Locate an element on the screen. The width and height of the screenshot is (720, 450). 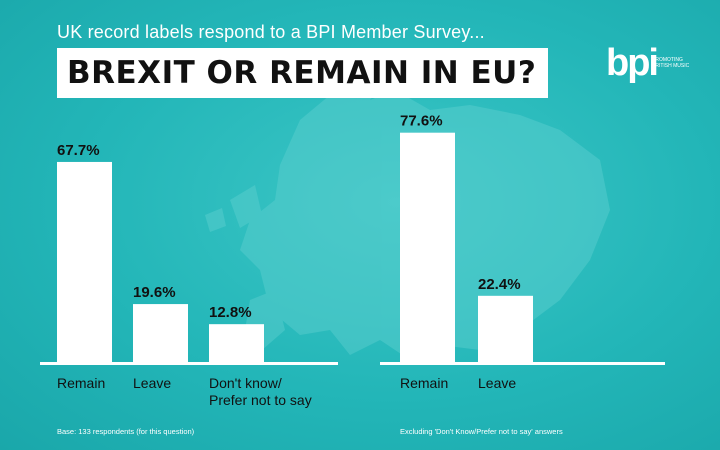
value-label: 19.6% is located at coordinates (154, 292).